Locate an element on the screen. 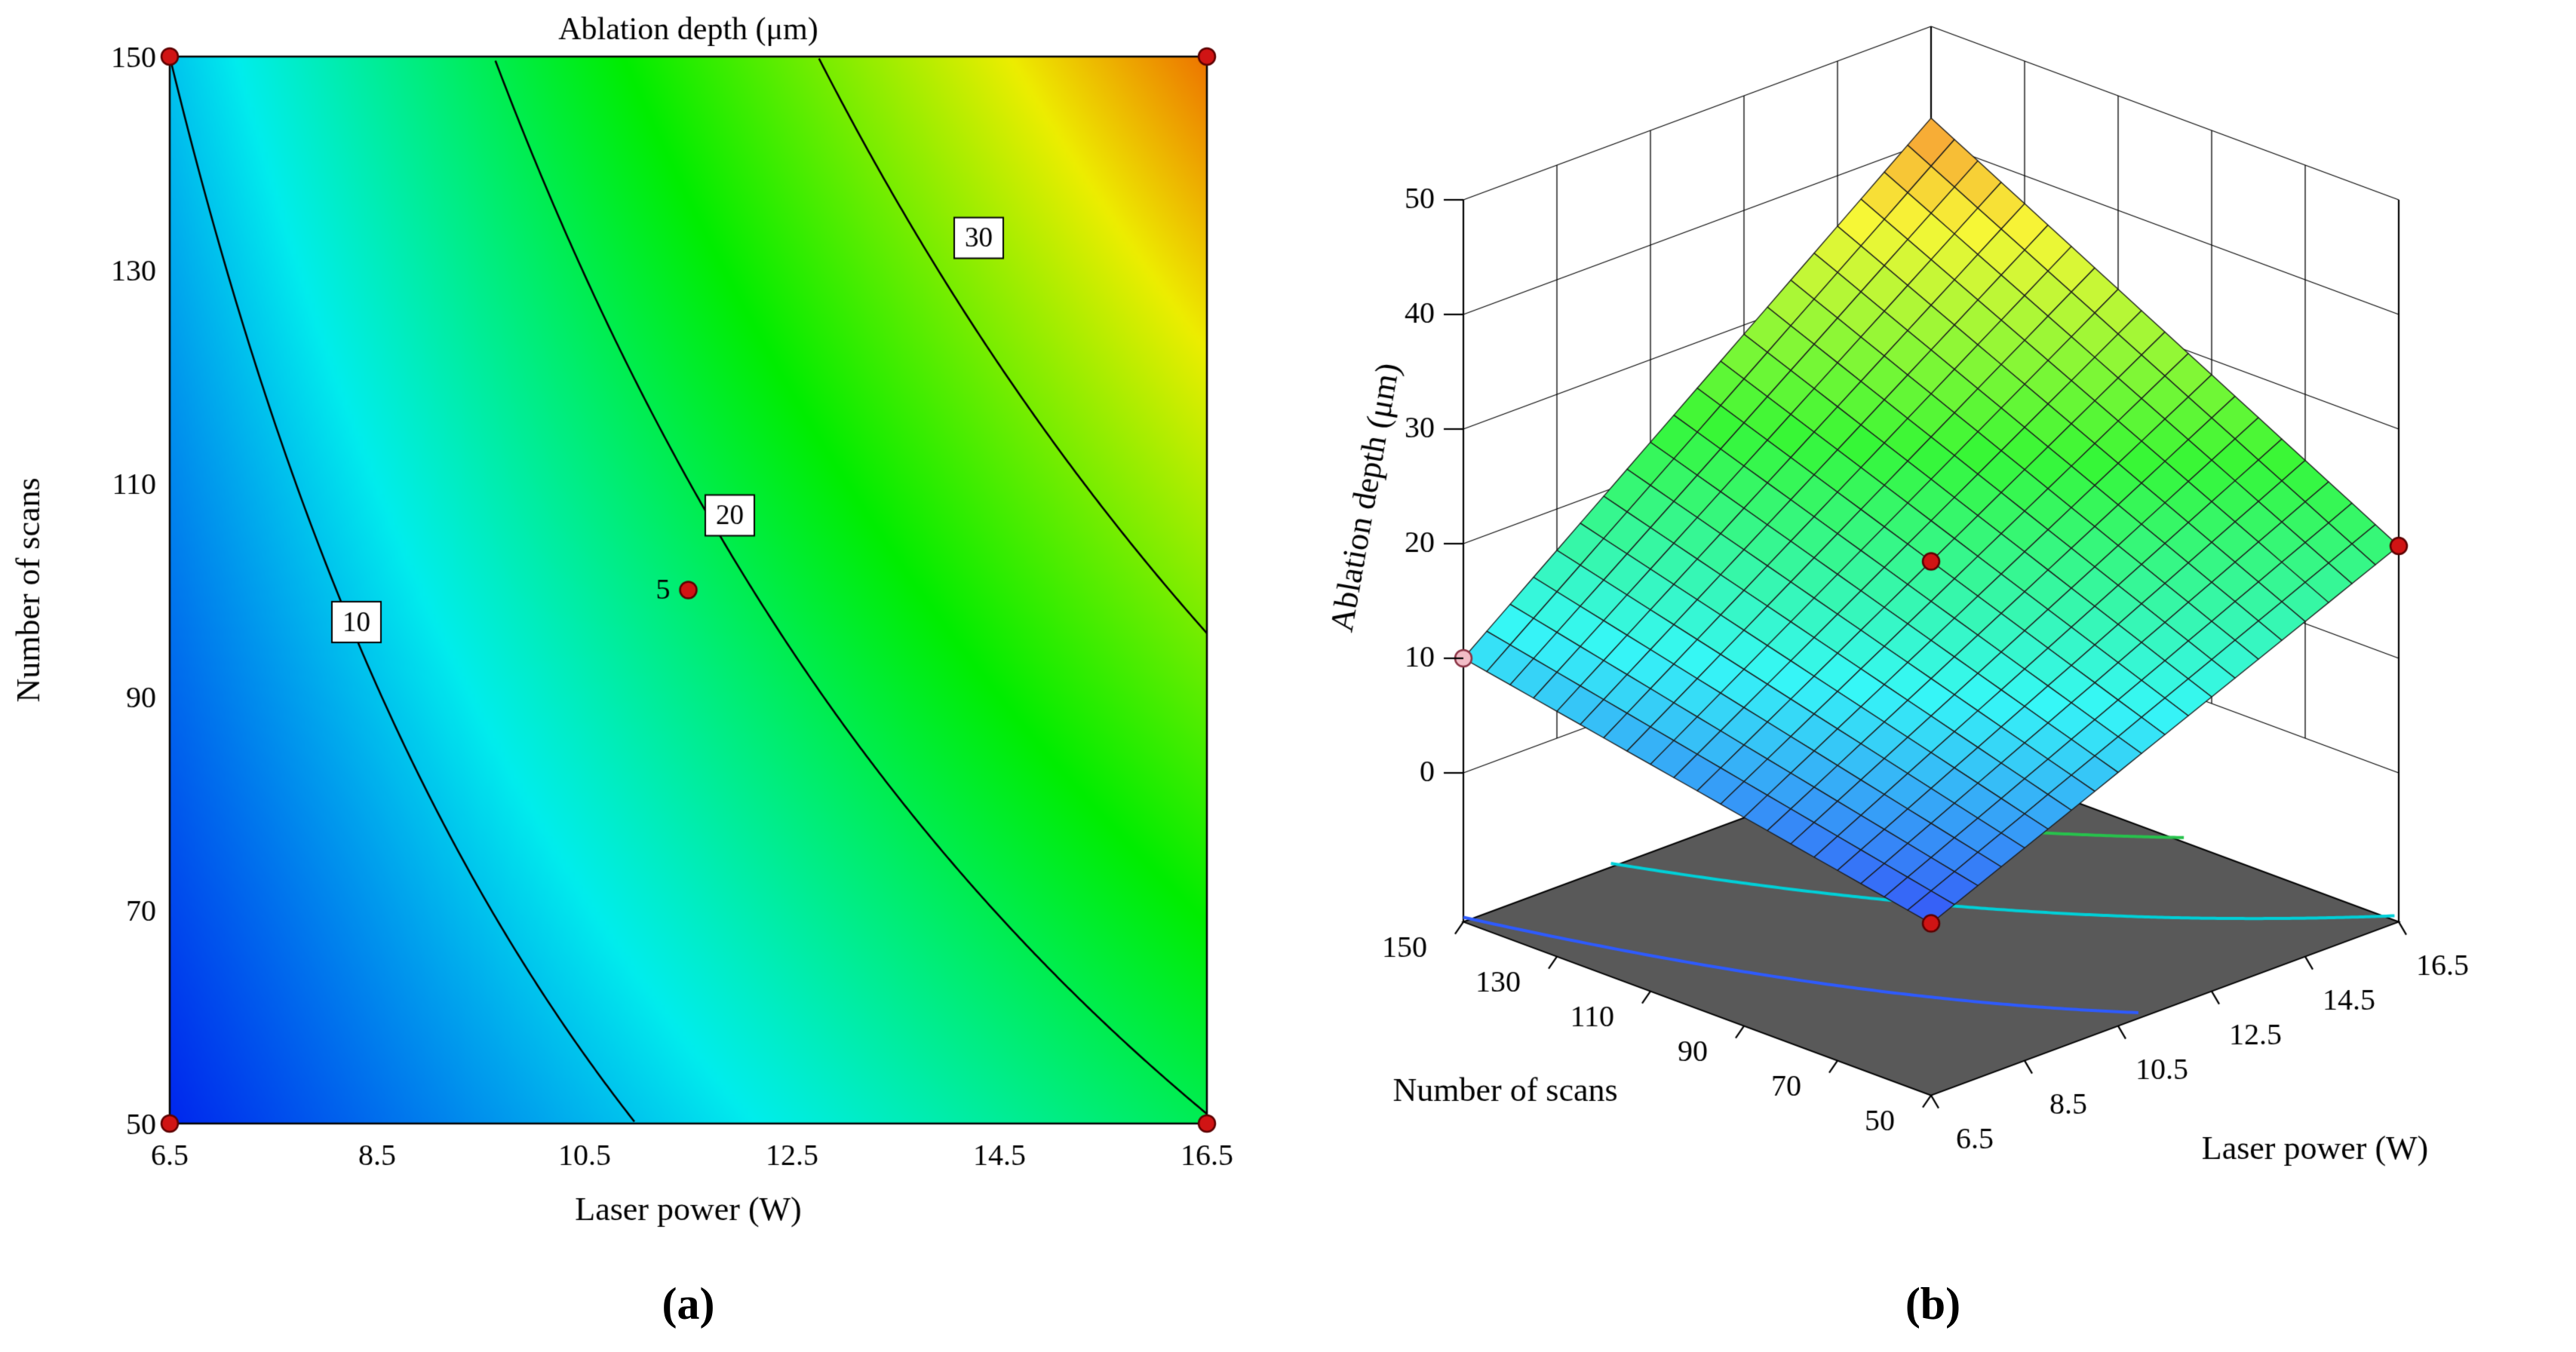 The image size is (2576, 1352). caption-a: (a) is located at coordinates (688, 1304).